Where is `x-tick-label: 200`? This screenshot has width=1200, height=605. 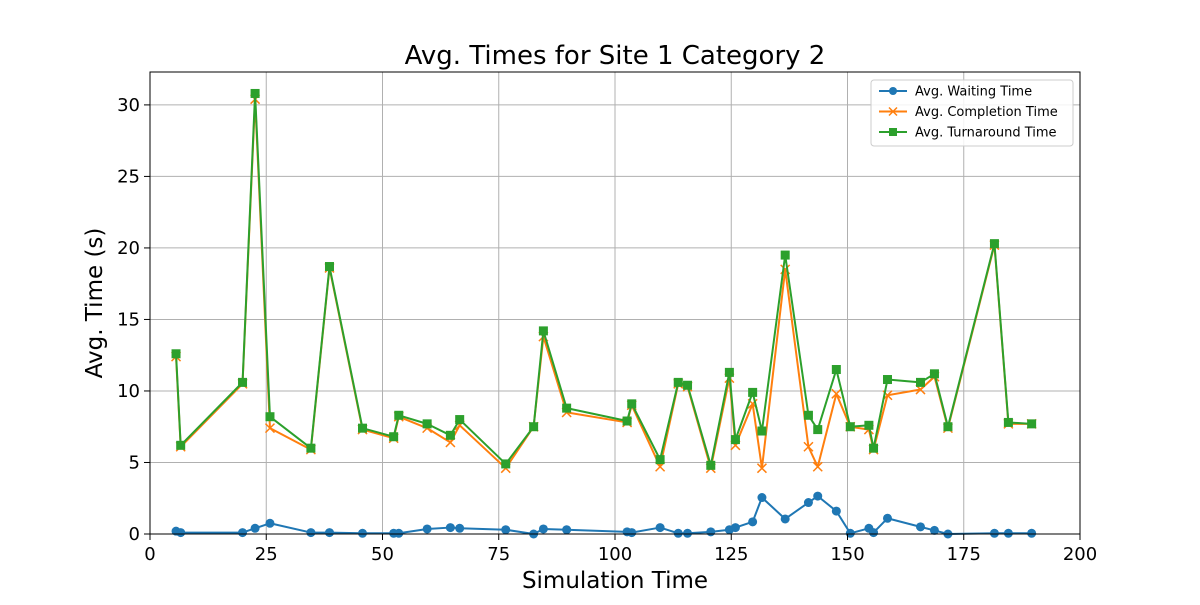 x-tick-label: 200 is located at coordinates (1080, 554).